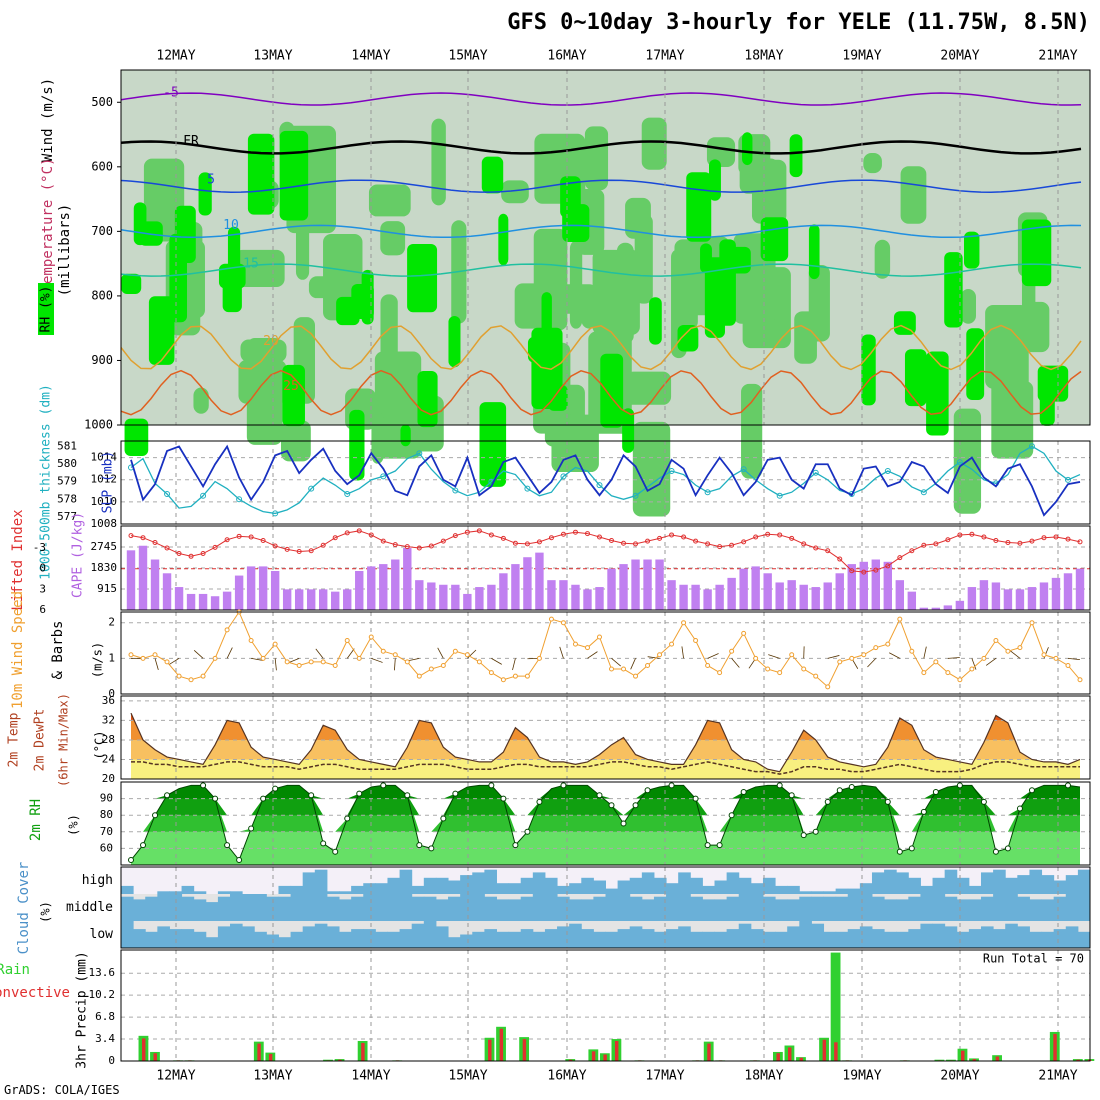 This screenshot has width=1100, height=1100. I want to click on temp-tick-label: 36, so click(108, 700).